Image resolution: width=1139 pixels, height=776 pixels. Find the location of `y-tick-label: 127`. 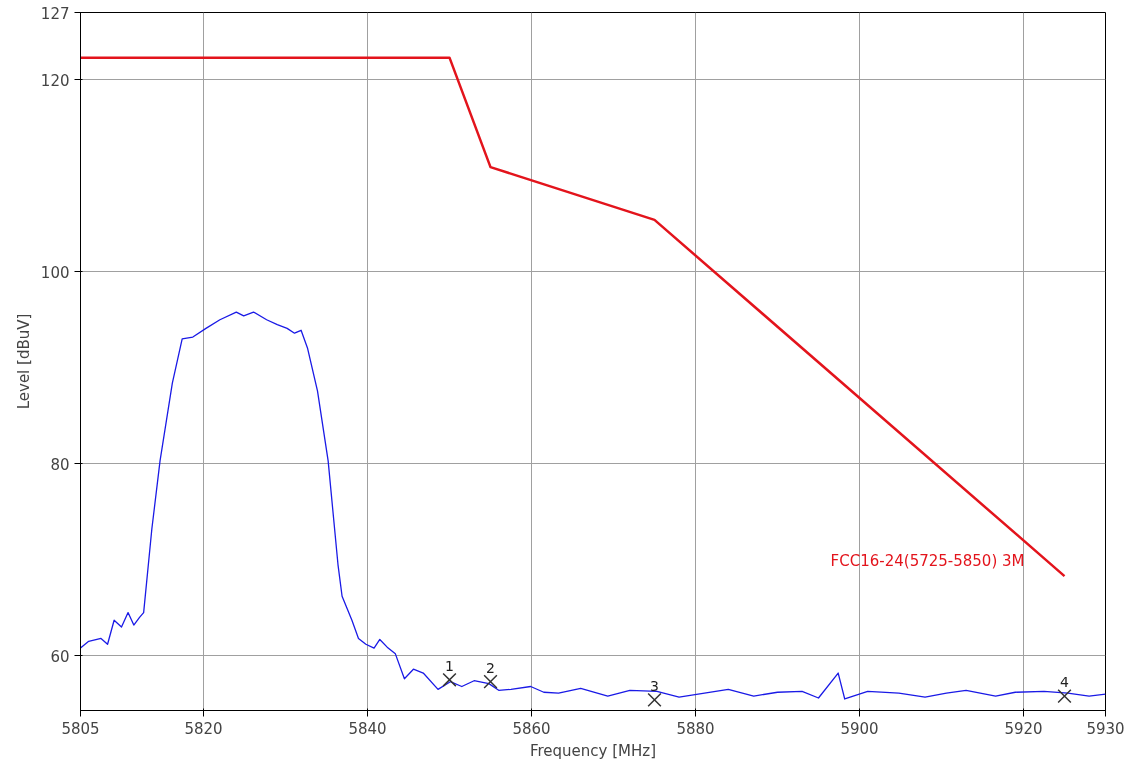

y-tick-label: 127 is located at coordinates (55, 13).